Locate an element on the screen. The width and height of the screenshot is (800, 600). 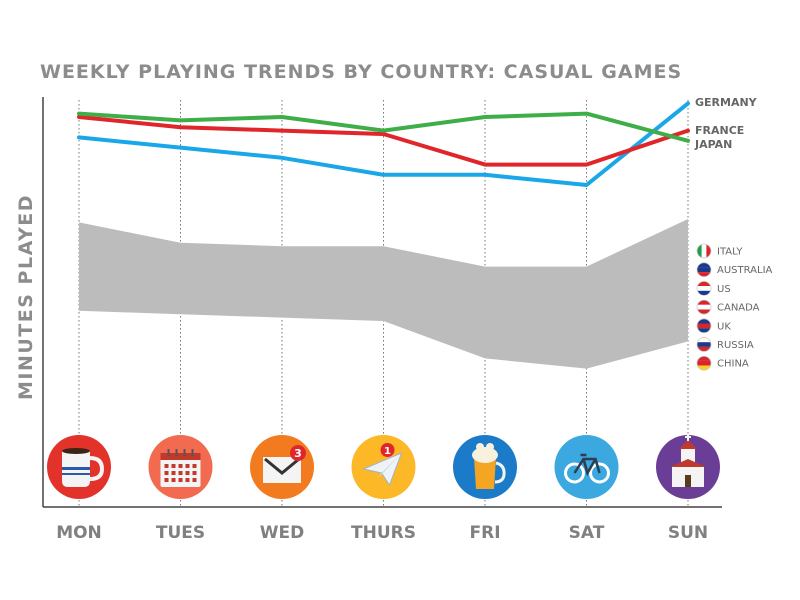
series-line-japan is located at coordinates (383, 127).